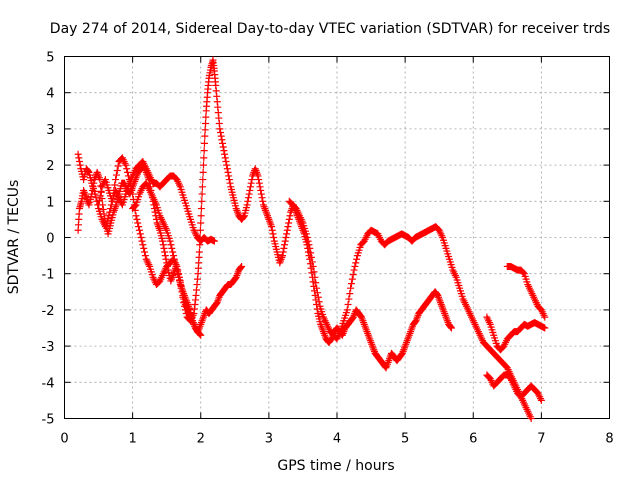 The width and height of the screenshot is (640, 480). Describe the element at coordinates (526, 291) in the screenshot. I see `series-track-h` at that location.